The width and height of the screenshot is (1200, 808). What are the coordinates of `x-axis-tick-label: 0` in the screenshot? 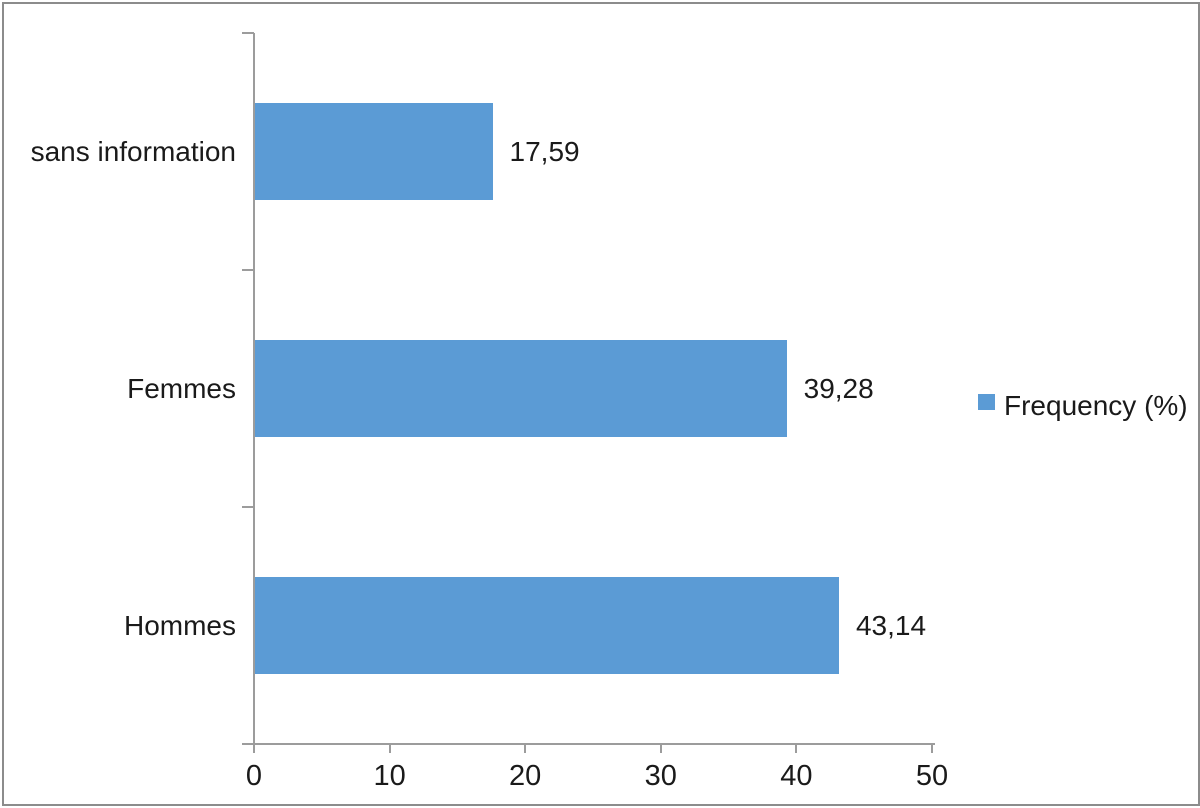 It's located at (254, 776).